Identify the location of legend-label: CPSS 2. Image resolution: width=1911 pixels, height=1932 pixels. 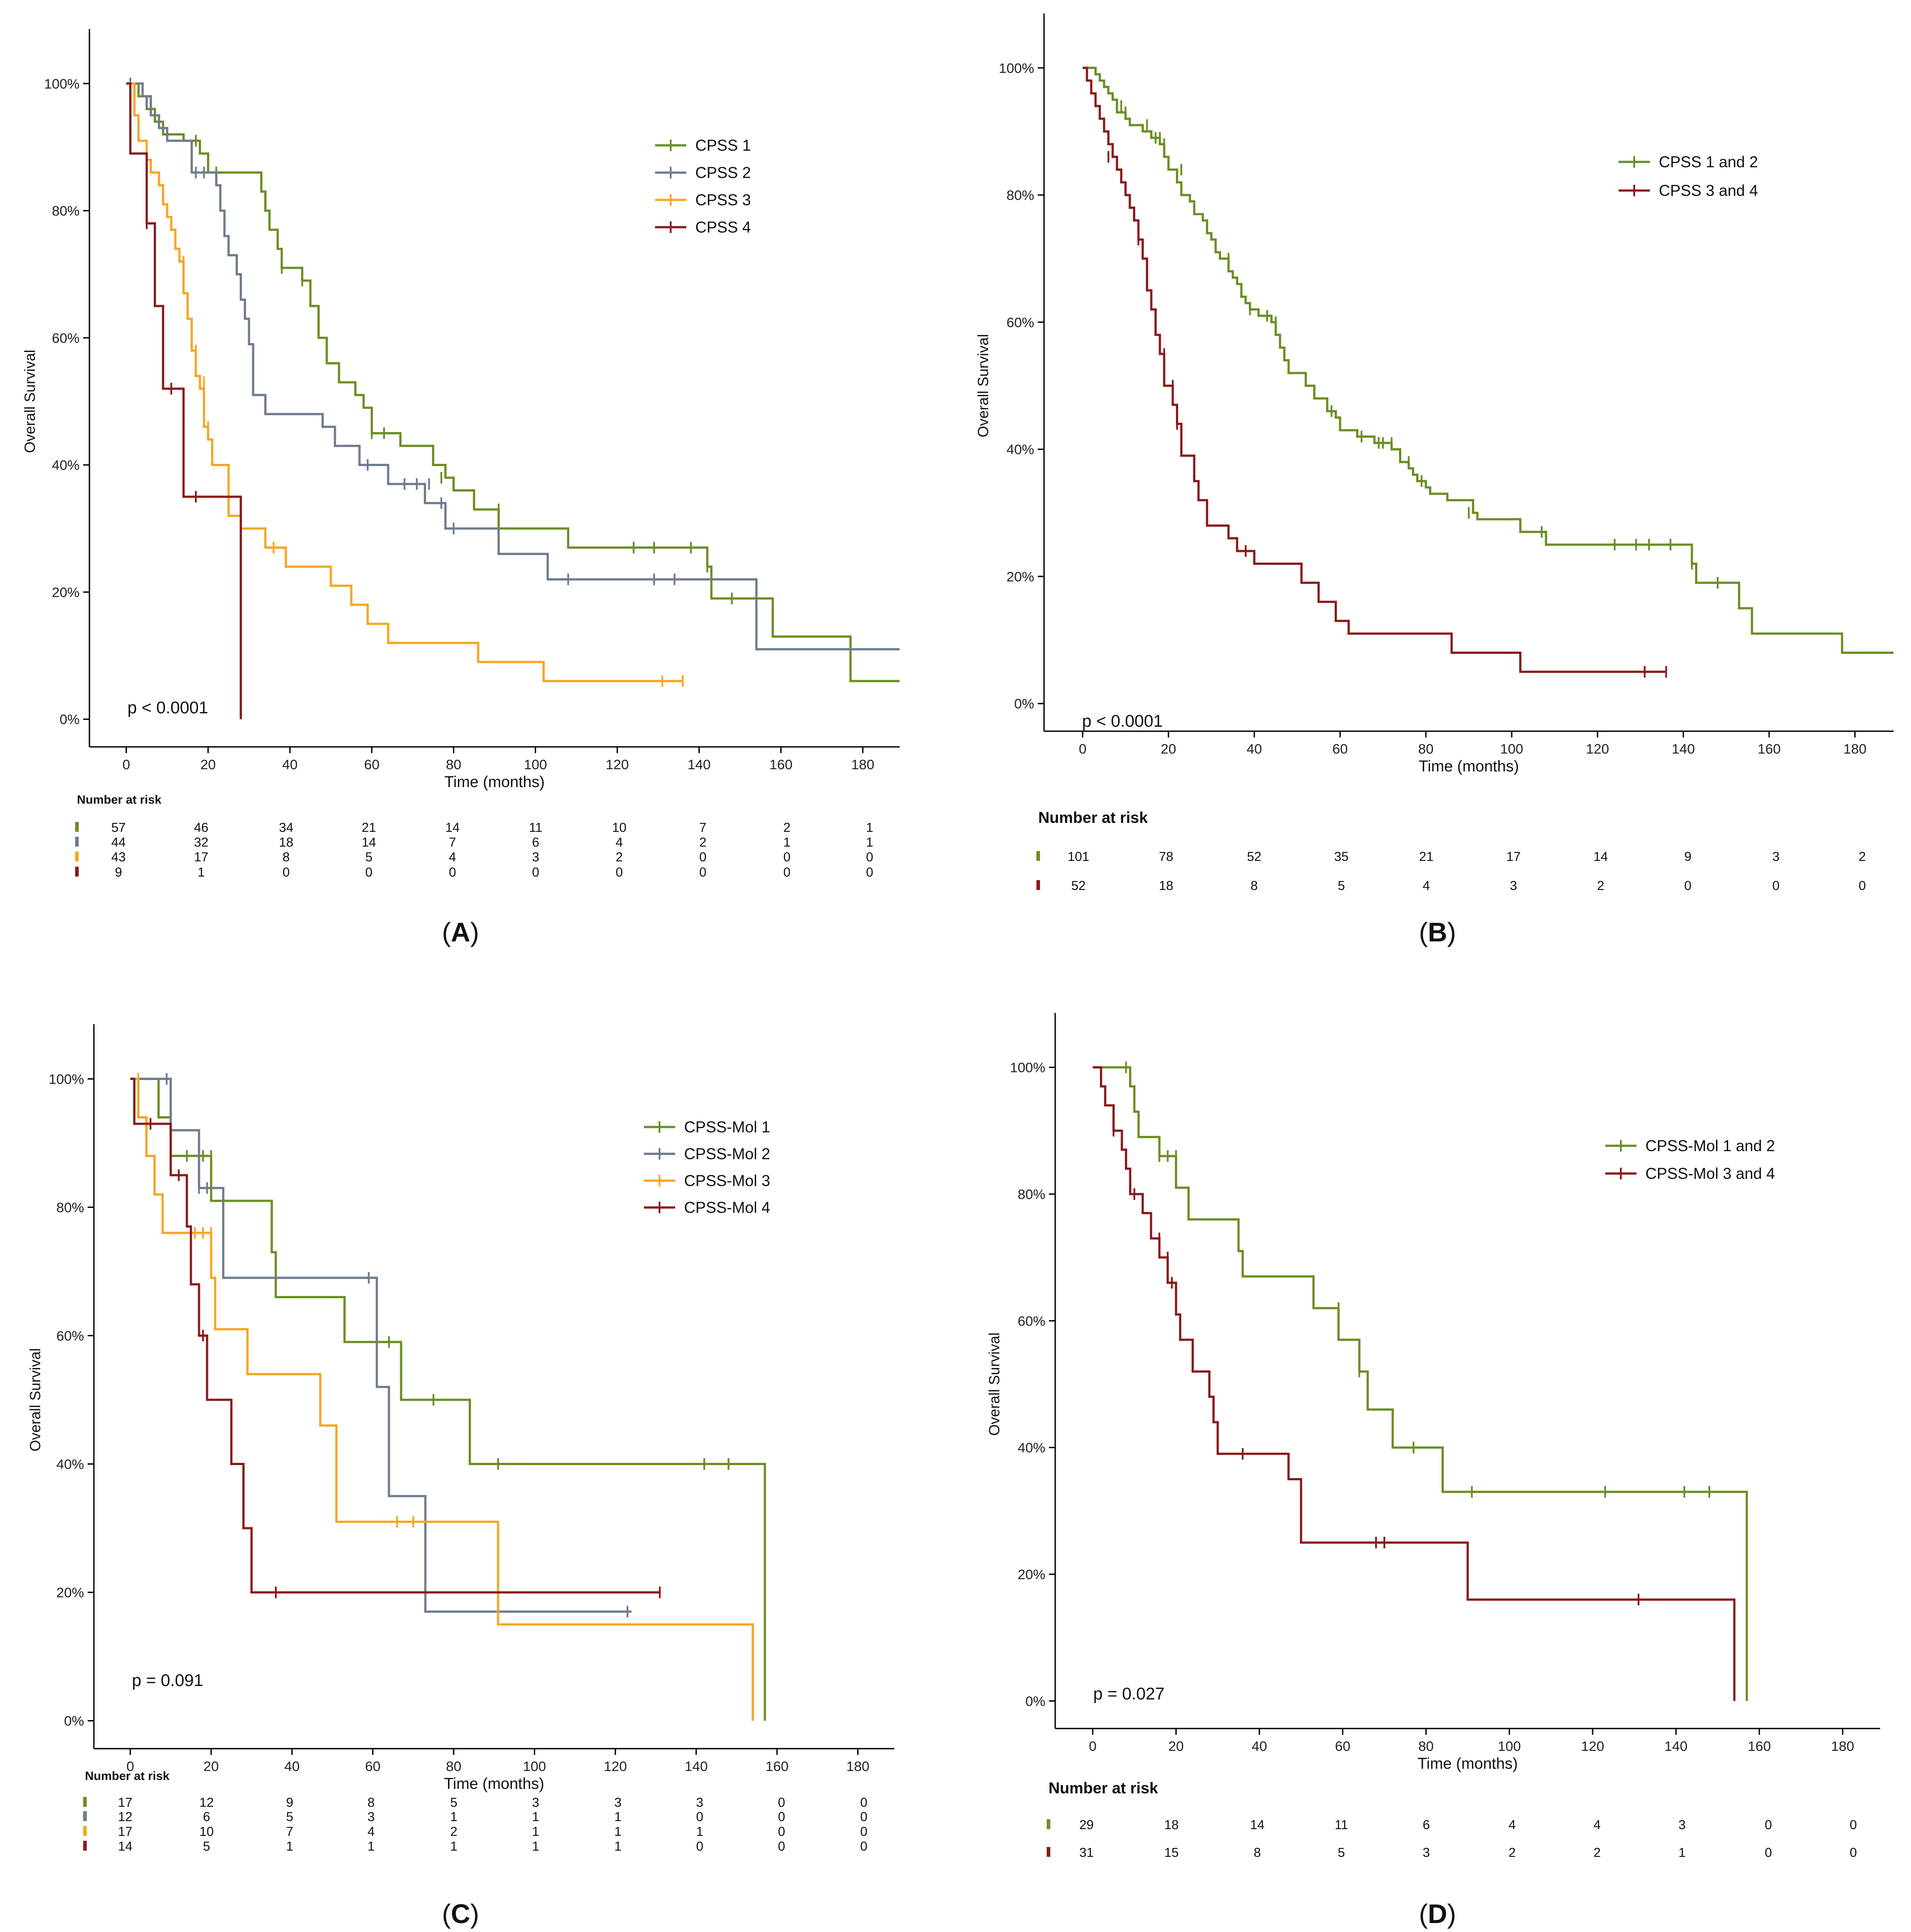
(723, 173).